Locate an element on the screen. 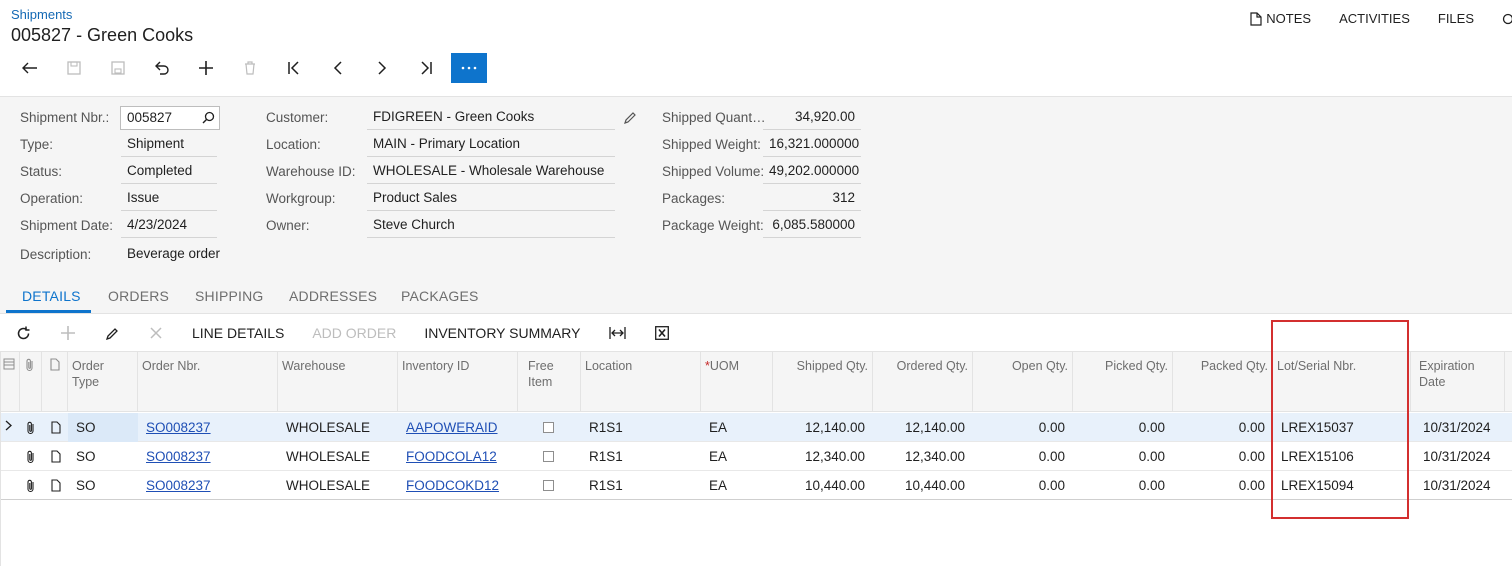 The image size is (1512, 566). activities-link: ACTIVITIES is located at coordinates (1374, 18).